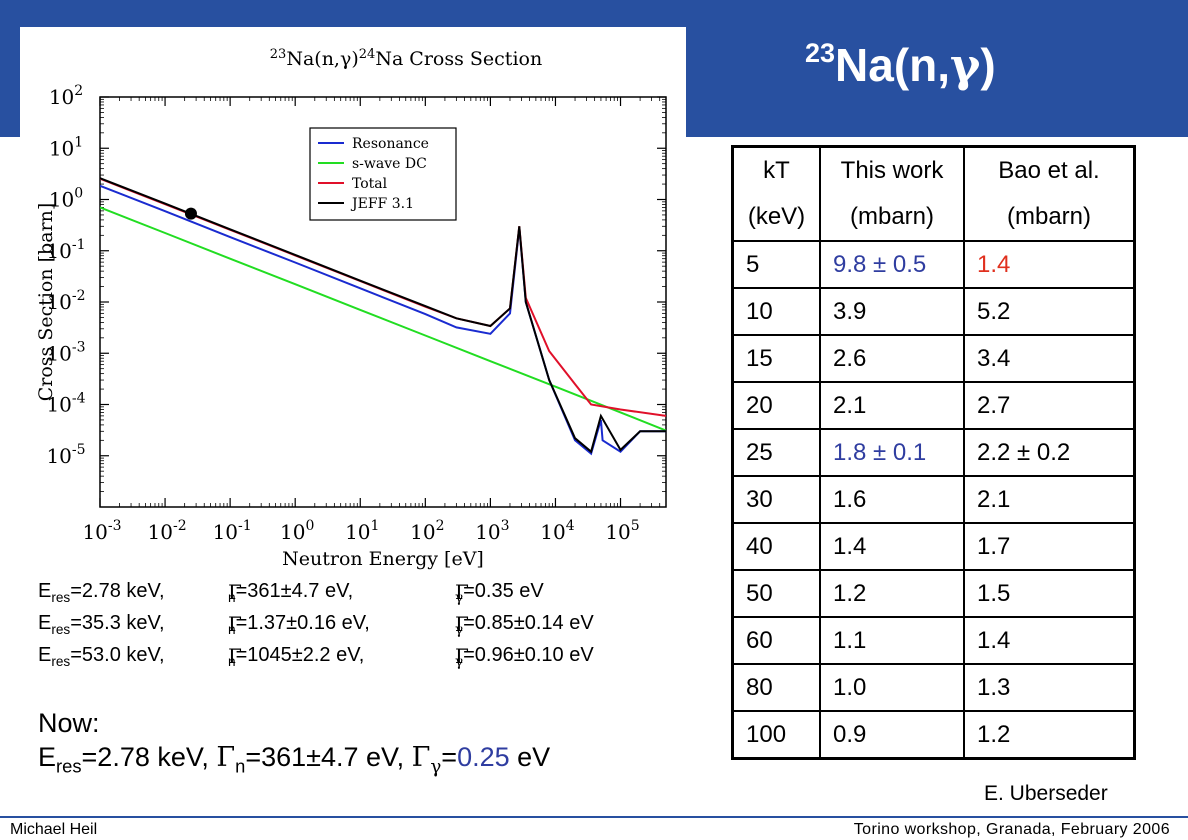 The height and width of the screenshot is (840, 1188). Describe the element at coordinates (776, 452) in the screenshot. I see `cell-kt: 25` at that location.